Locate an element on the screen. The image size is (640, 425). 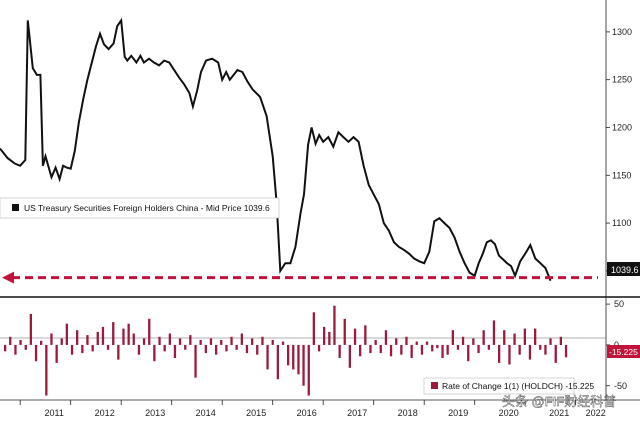
x-tick-label: 2020 is located at coordinates (509, 413).